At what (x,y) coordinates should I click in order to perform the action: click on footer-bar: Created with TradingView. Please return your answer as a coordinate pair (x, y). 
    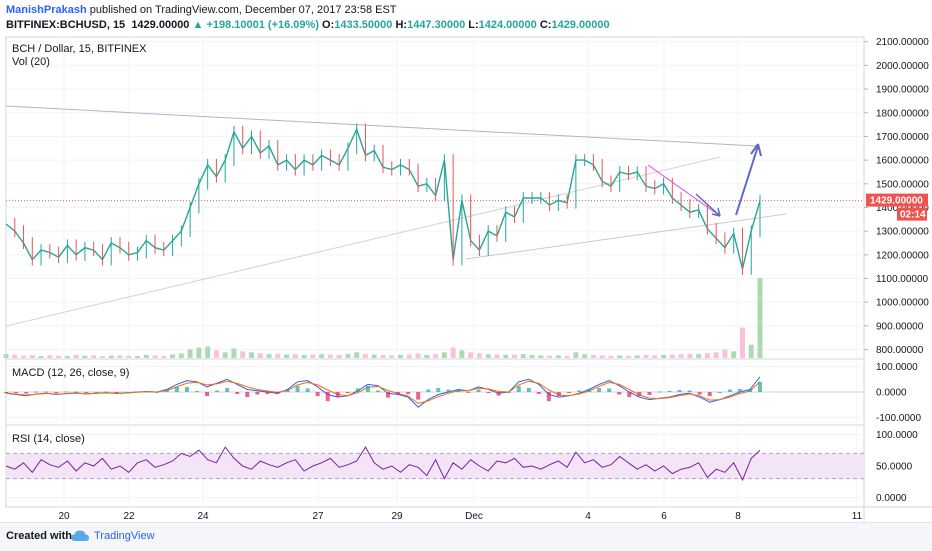
    Looking at the image, I should click on (466, 536).